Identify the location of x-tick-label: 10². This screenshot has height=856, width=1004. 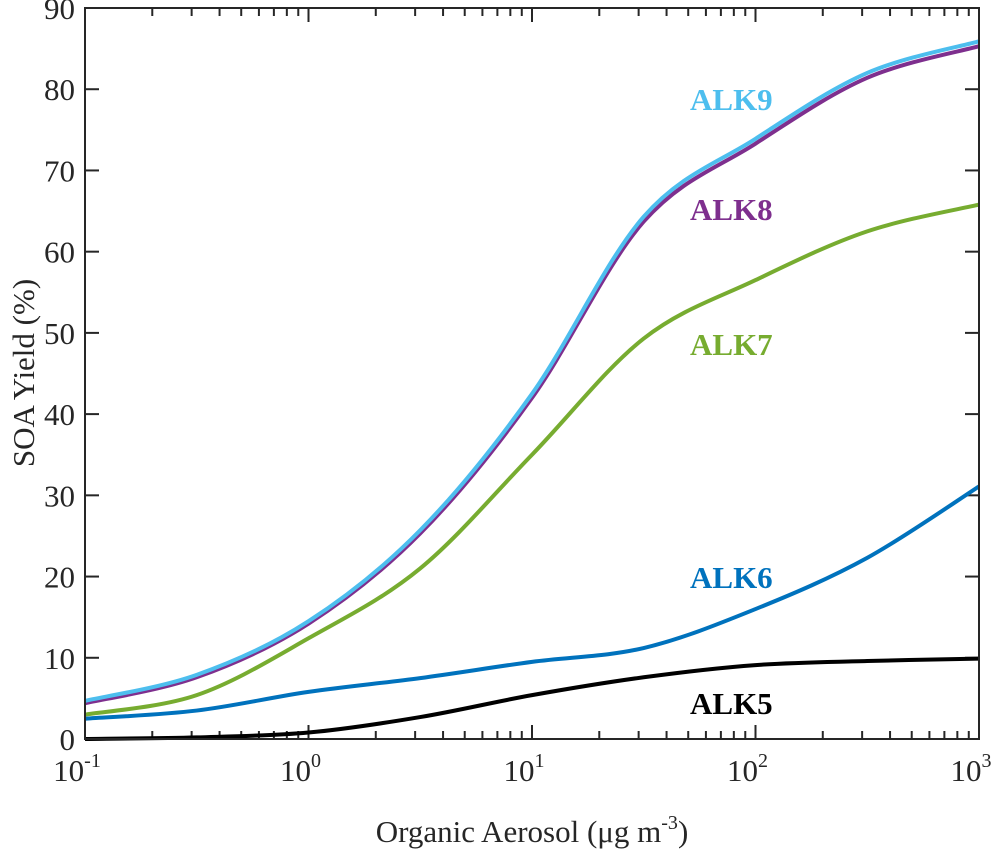
(747, 769).